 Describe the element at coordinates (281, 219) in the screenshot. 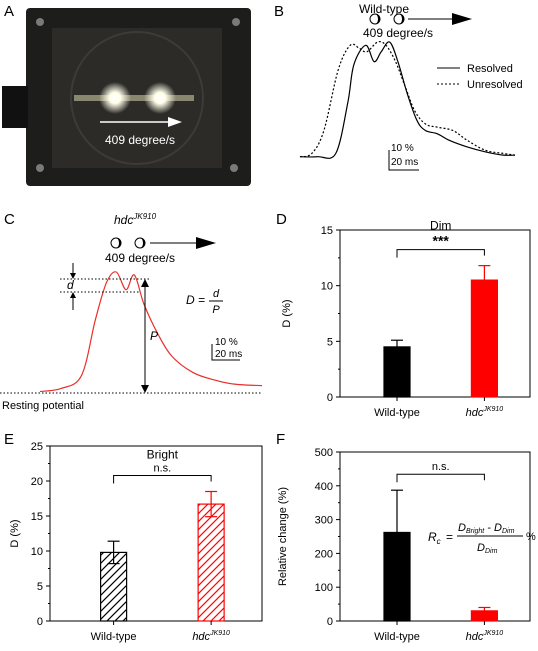

I see `panel-letter-d: D` at that location.